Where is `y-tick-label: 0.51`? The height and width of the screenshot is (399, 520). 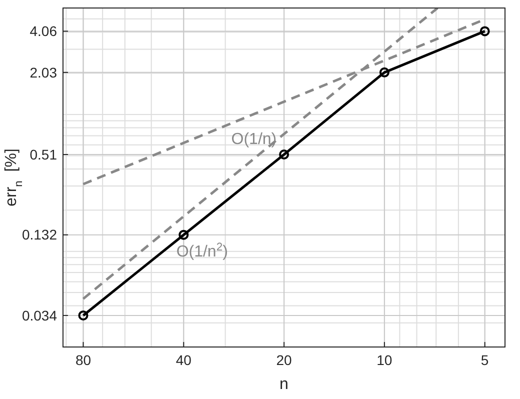 y-tick-label: 0.51 is located at coordinates (44, 154).